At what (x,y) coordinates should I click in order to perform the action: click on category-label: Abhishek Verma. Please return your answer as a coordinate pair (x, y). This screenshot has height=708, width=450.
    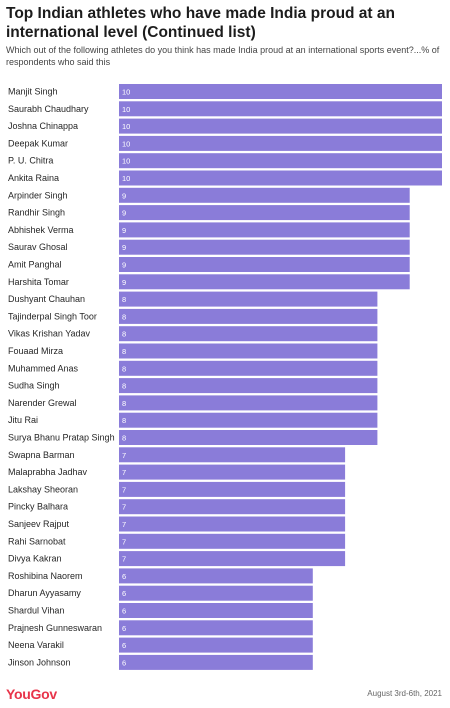
    Looking at the image, I should click on (41, 230).